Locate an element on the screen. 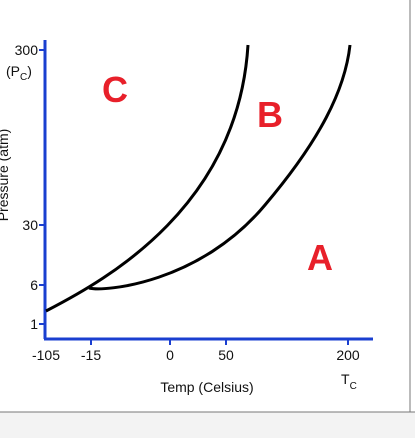 This screenshot has width=415, height=438. y-critical-label: (PC) is located at coordinates (19, 73).